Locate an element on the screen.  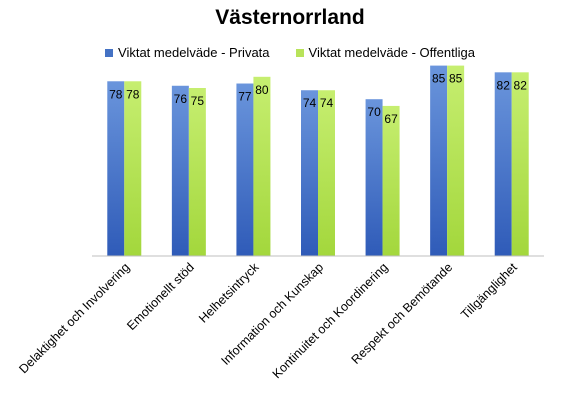
category-label-4: Kontinuitet och Koordinering is located at coordinates (330, 320).